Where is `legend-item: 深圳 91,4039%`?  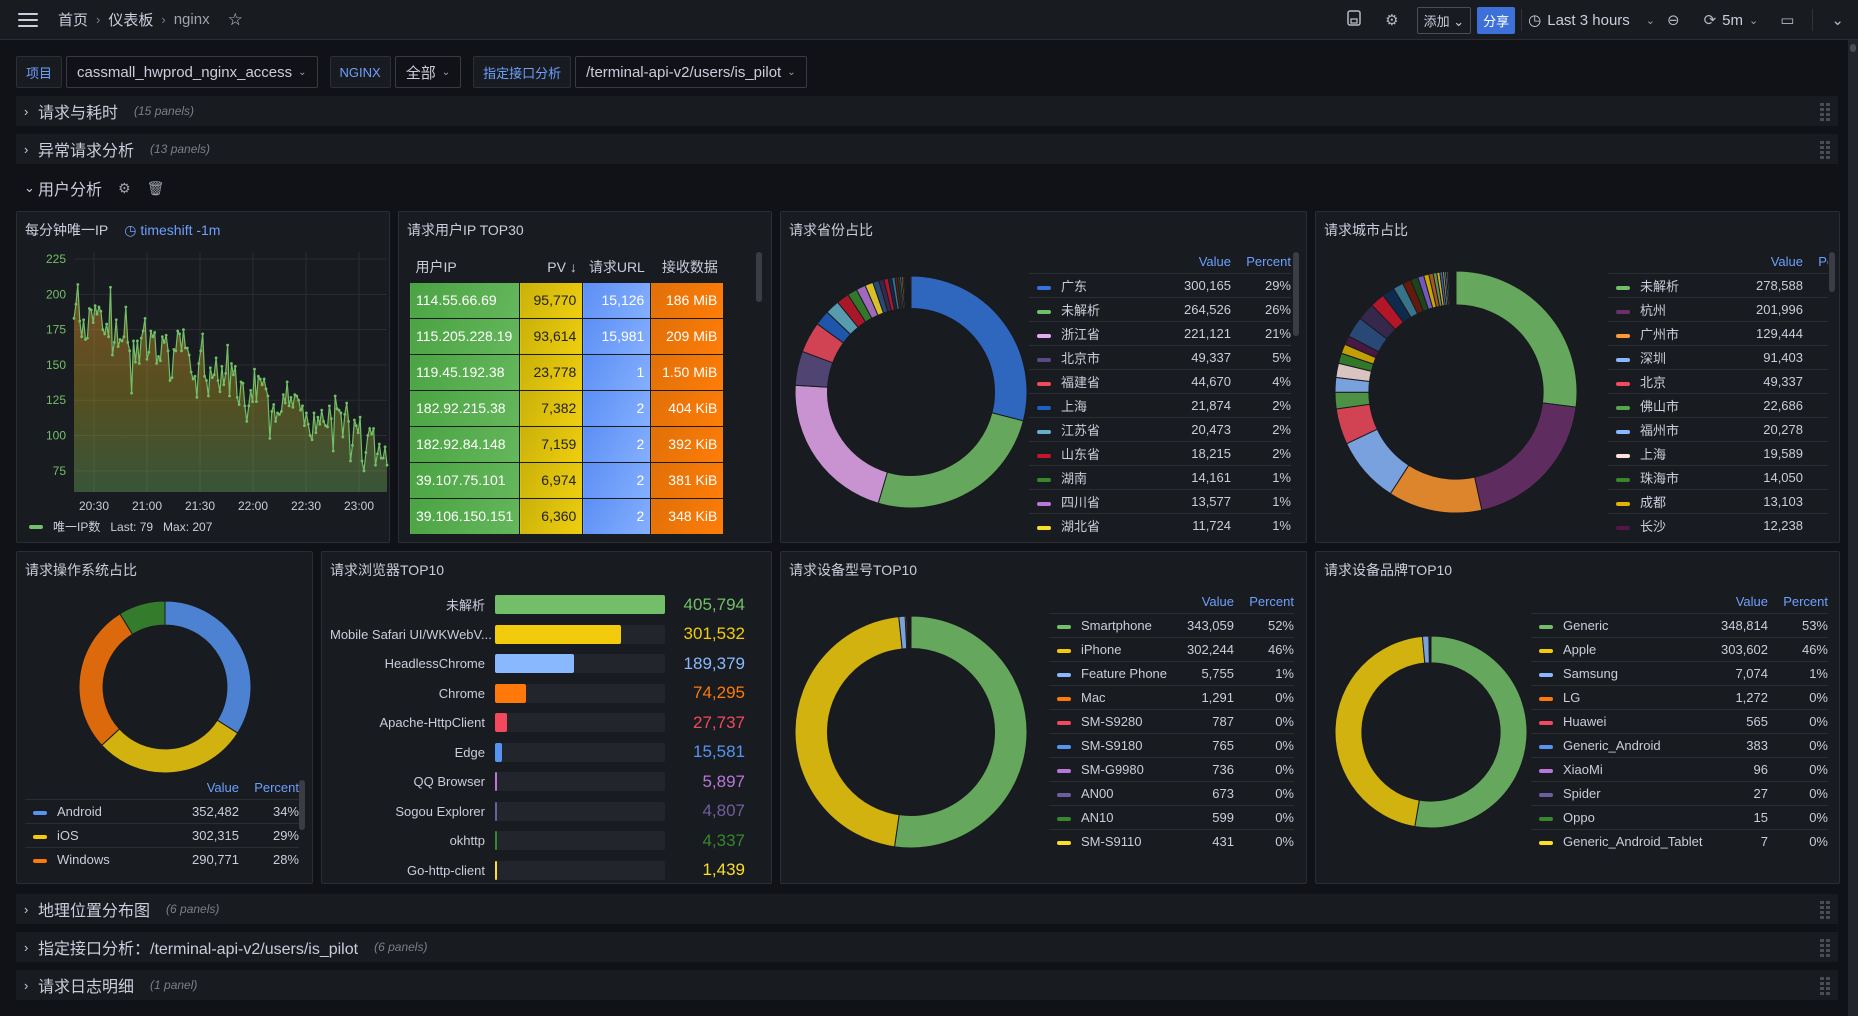 legend-item: 深圳 91,4039% is located at coordinates (1718, 357).